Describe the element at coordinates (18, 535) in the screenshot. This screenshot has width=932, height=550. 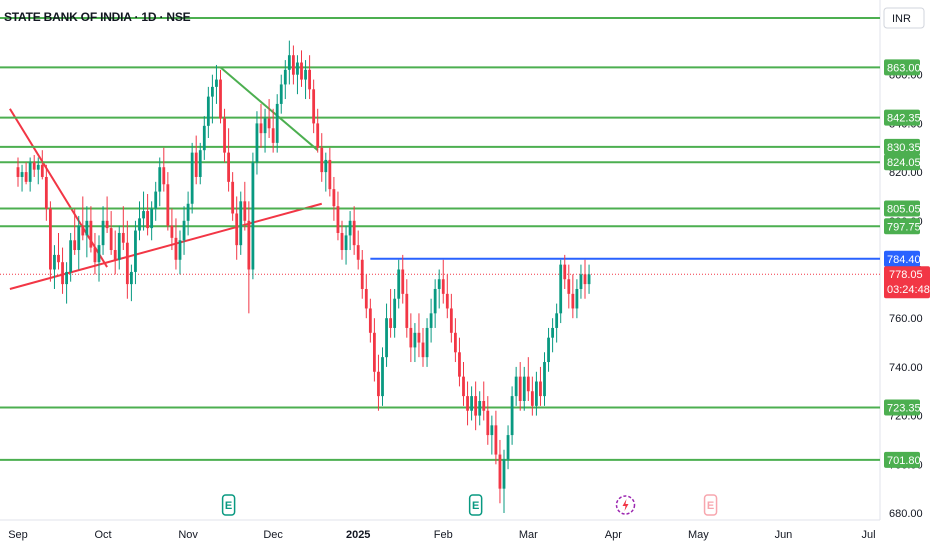
I see `time-tick-label: Sep` at that location.